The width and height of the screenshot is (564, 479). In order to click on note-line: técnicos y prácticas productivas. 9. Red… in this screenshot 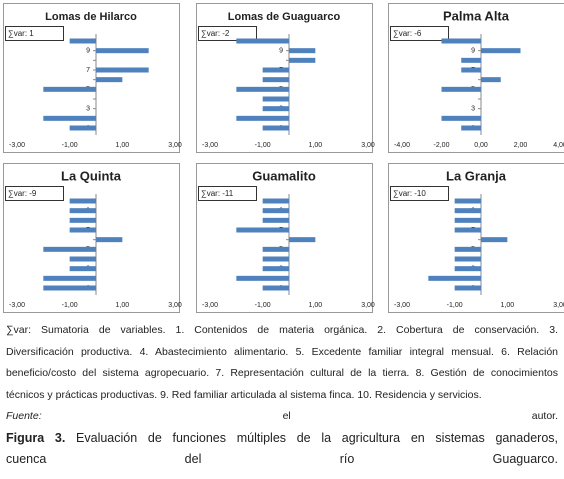, I will do `click(244, 394)`.